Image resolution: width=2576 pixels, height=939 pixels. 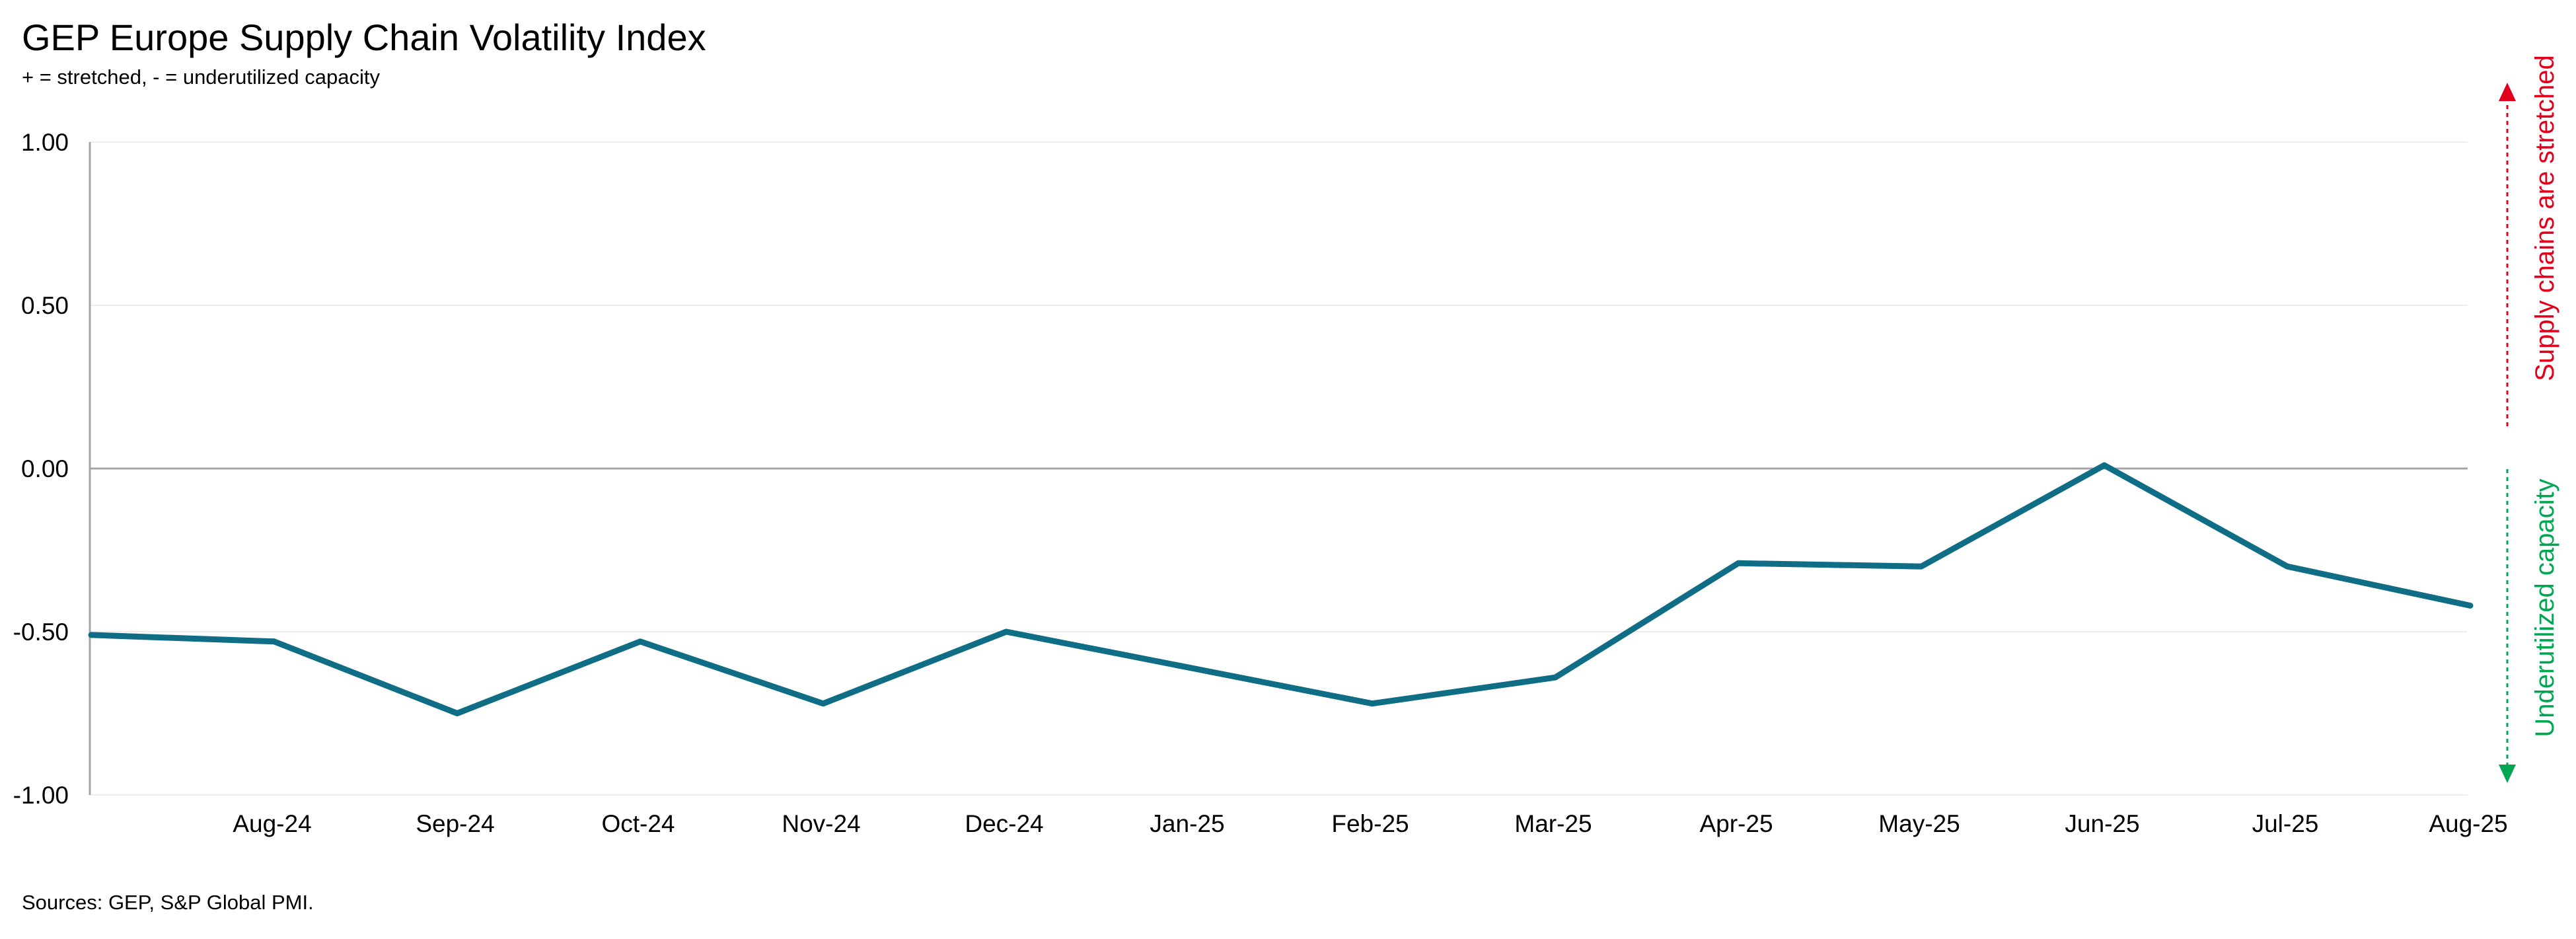 I want to click on chart-title: GEP Europe Supply Chain Volatility Index, so click(x=364, y=37).